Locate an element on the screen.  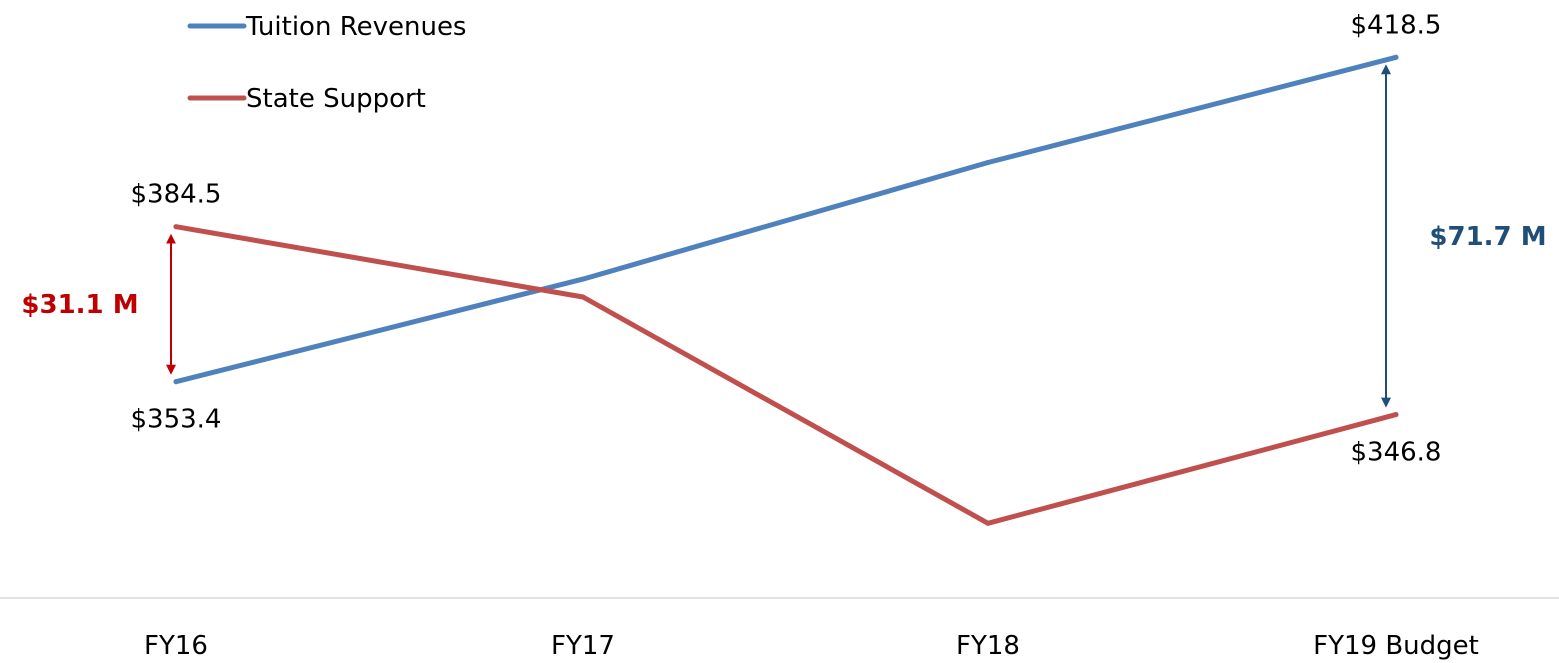
data-label: $418.5 is located at coordinates (1396, 25).